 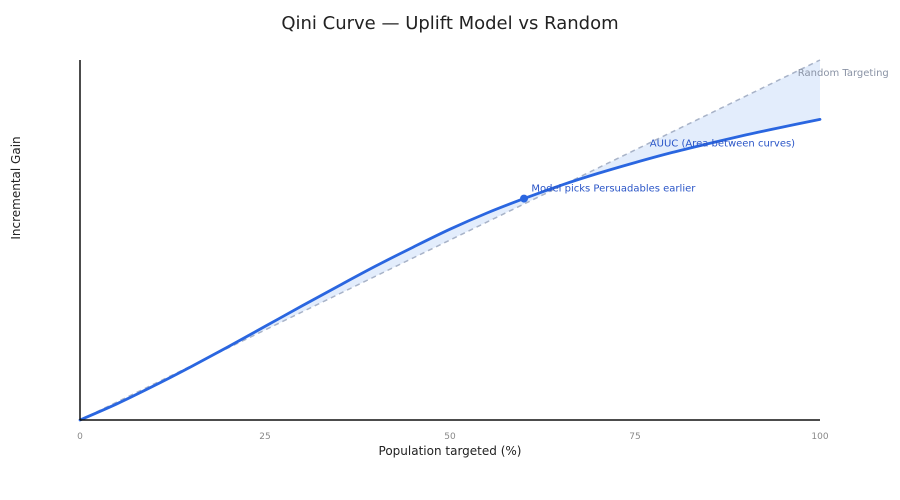 I want to click on annotation-random: Random Targeting, so click(x=843, y=73).